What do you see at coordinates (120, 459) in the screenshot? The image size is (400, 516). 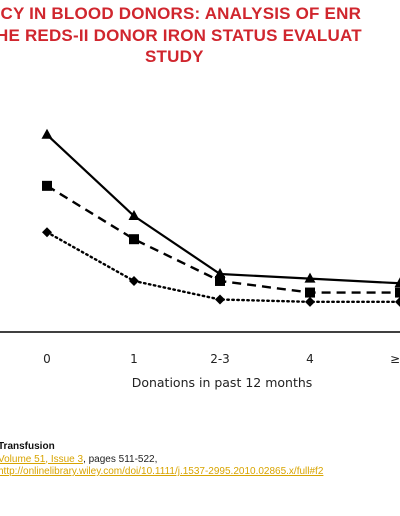 I see `pages-text: , pages 511-522,` at bounding box center [120, 459].